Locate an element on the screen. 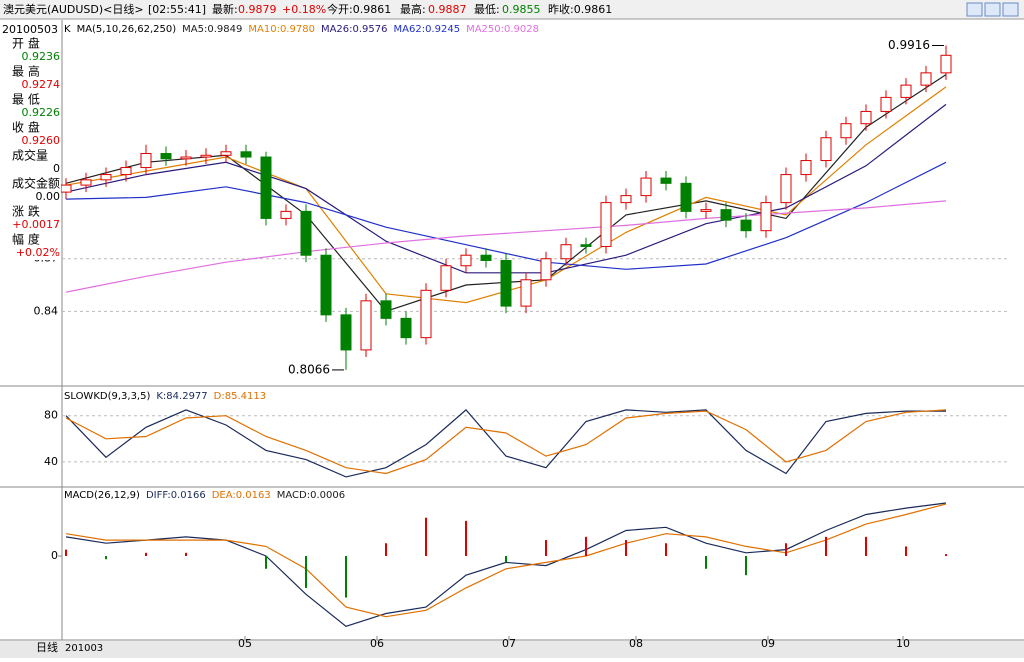 Image resolution: width=1024 pixels, height=662 pixels. x-tick-label: 07 is located at coordinates (509, 643).